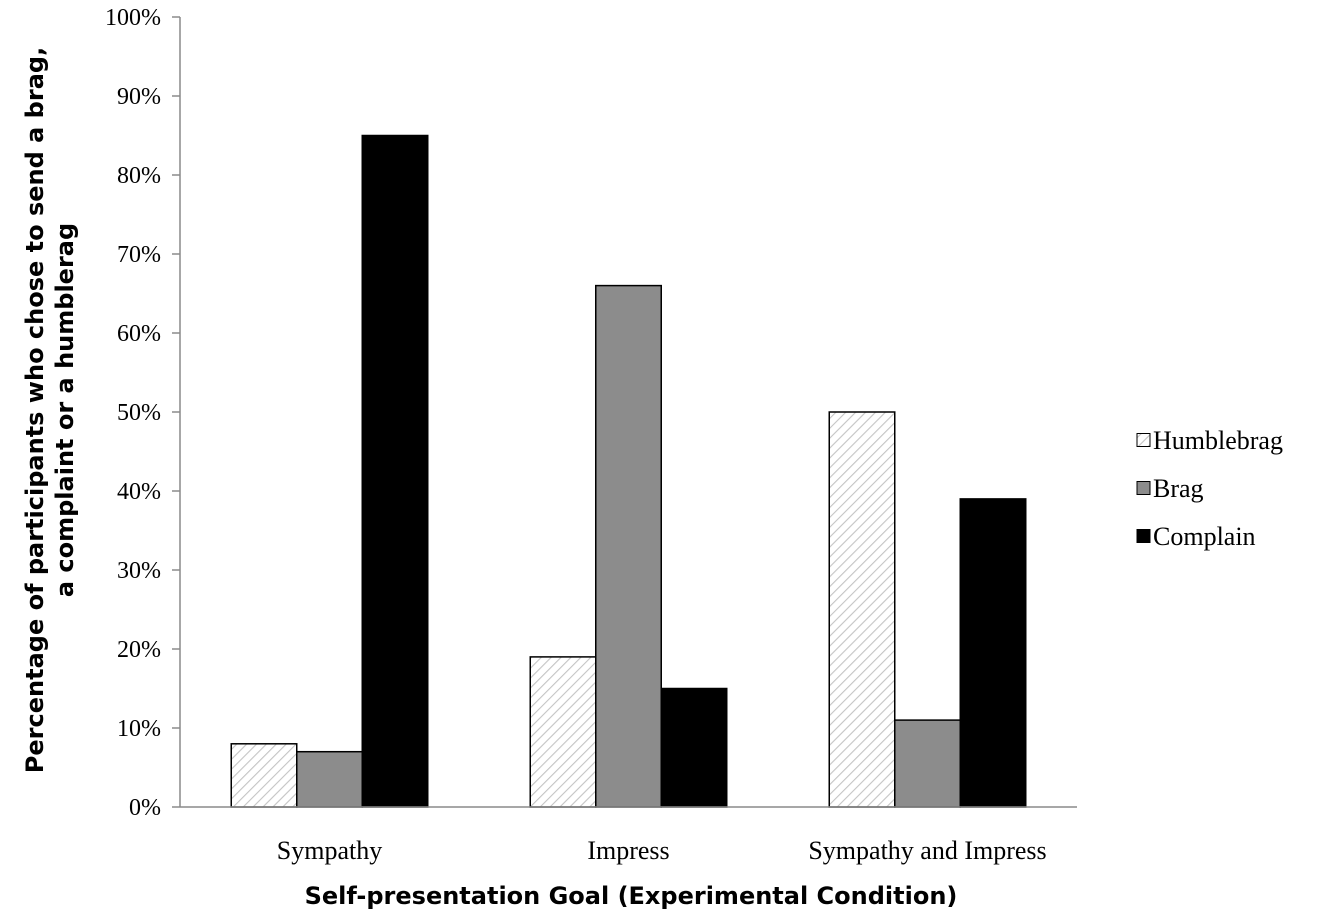  I want to click on y-tick-label: 60%, so click(139, 334).